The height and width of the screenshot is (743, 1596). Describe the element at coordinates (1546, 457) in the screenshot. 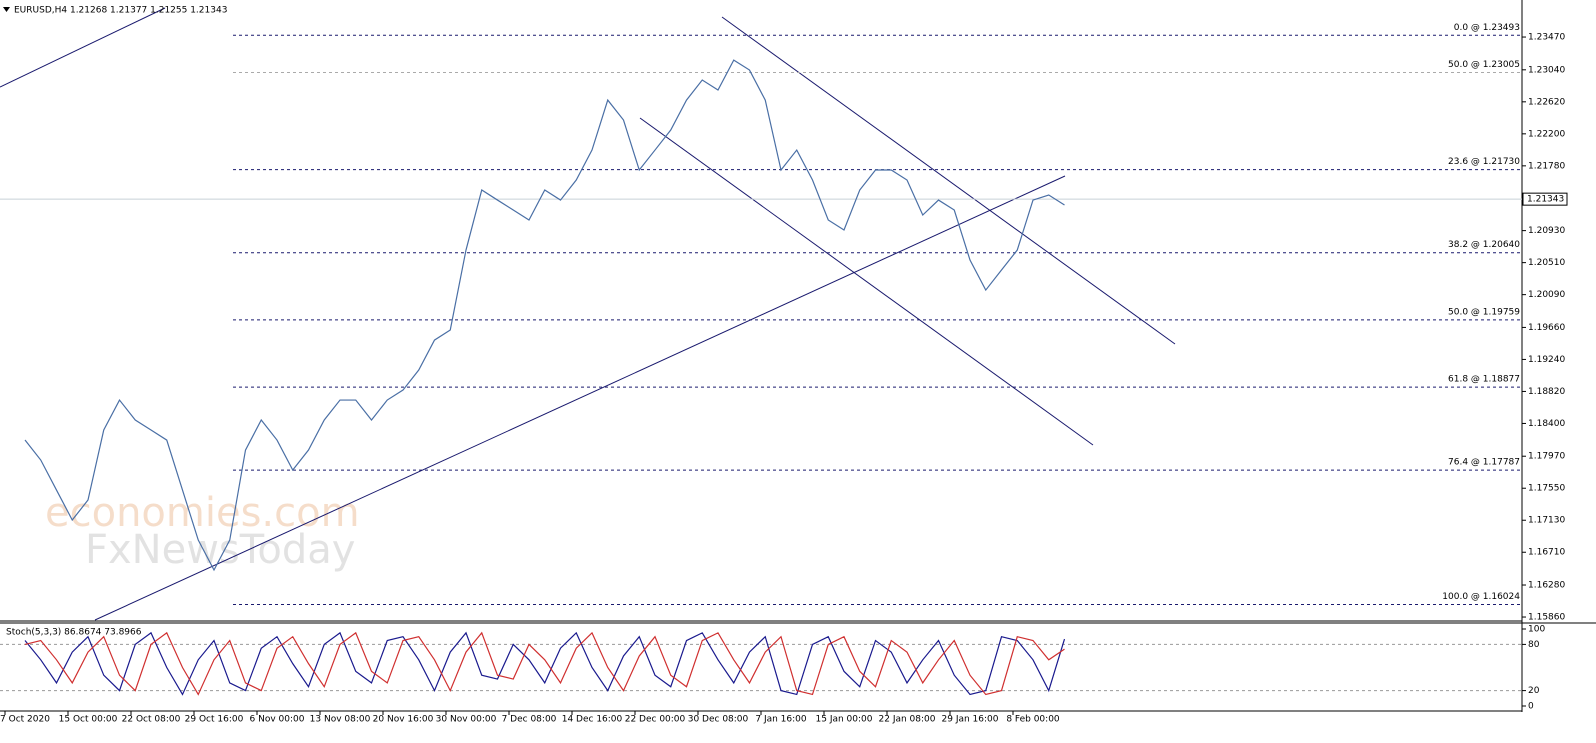

I see `y-tick-label: 1.17970` at that location.